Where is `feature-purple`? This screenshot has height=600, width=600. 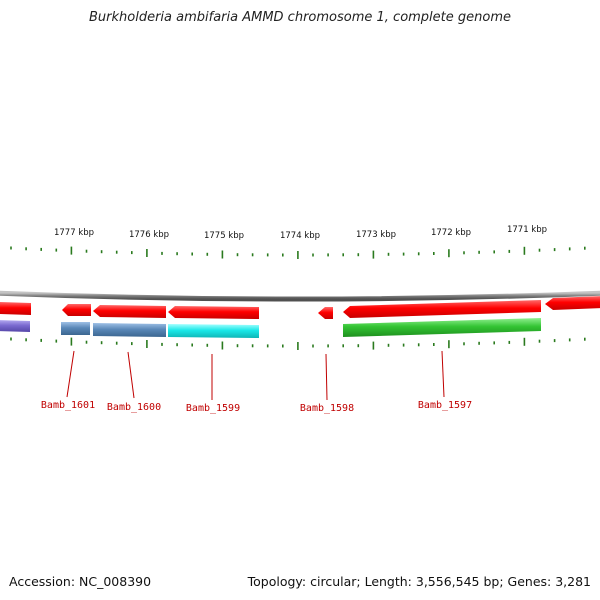
feature-purple is located at coordinates (15, 326).